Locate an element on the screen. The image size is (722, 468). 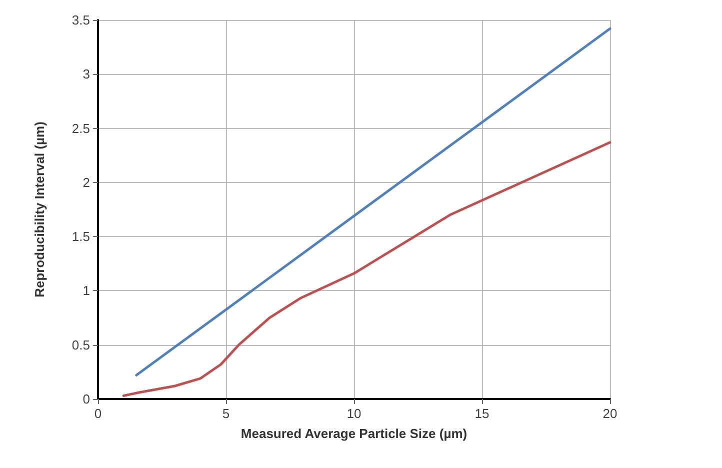
x-tick-label: 15 is located at coordinates (482, 413).